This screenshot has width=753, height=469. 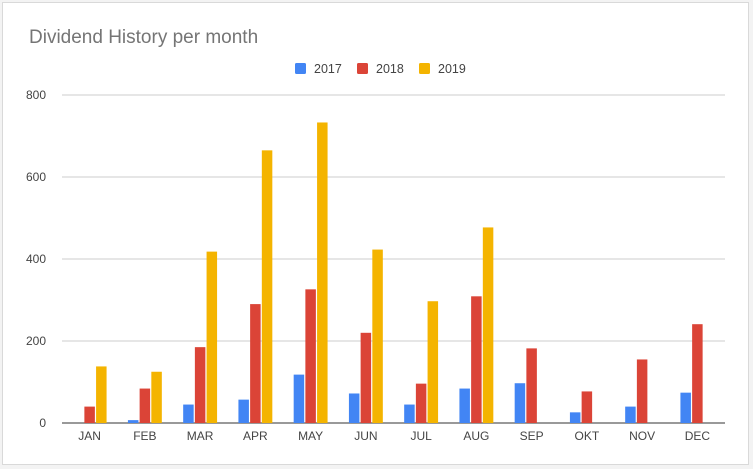 What do you see at coordinates (488, 325) in the screenshot?
I see `bar-2019-aug` at bounding box center [488, 325].